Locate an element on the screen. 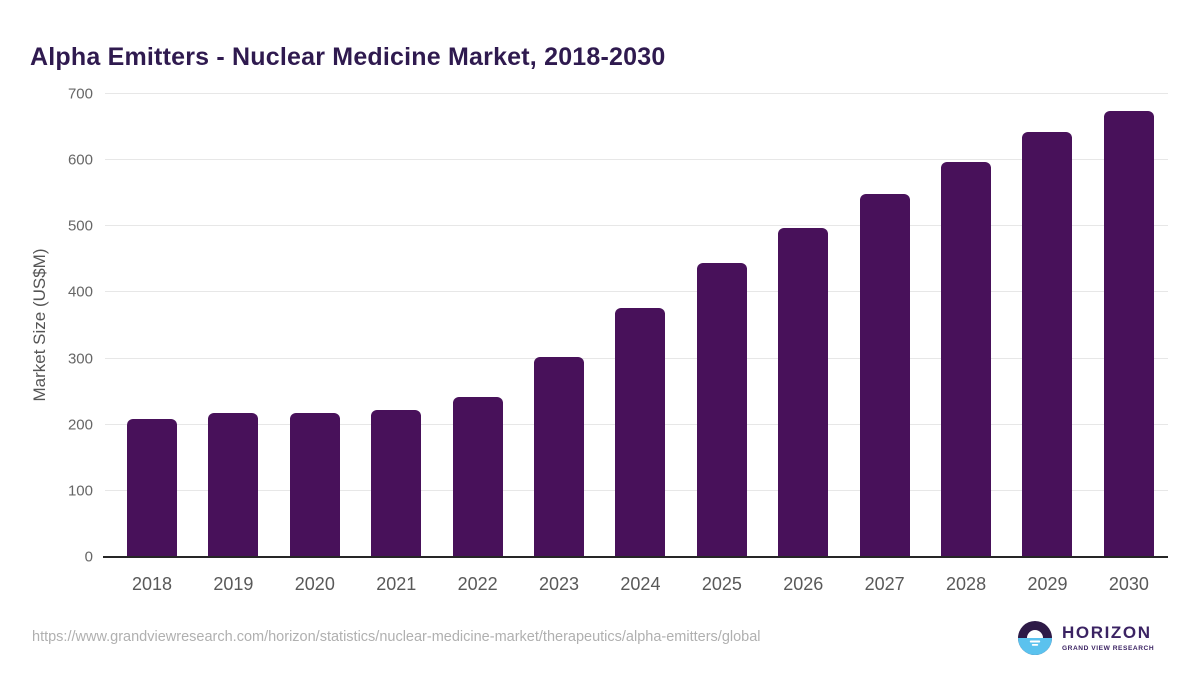 The width and height of the screenshot is (1200, 675). horizon-logo: HORIZON GRAND VIEW RESEARCH is located at coordinates (1086, 638).